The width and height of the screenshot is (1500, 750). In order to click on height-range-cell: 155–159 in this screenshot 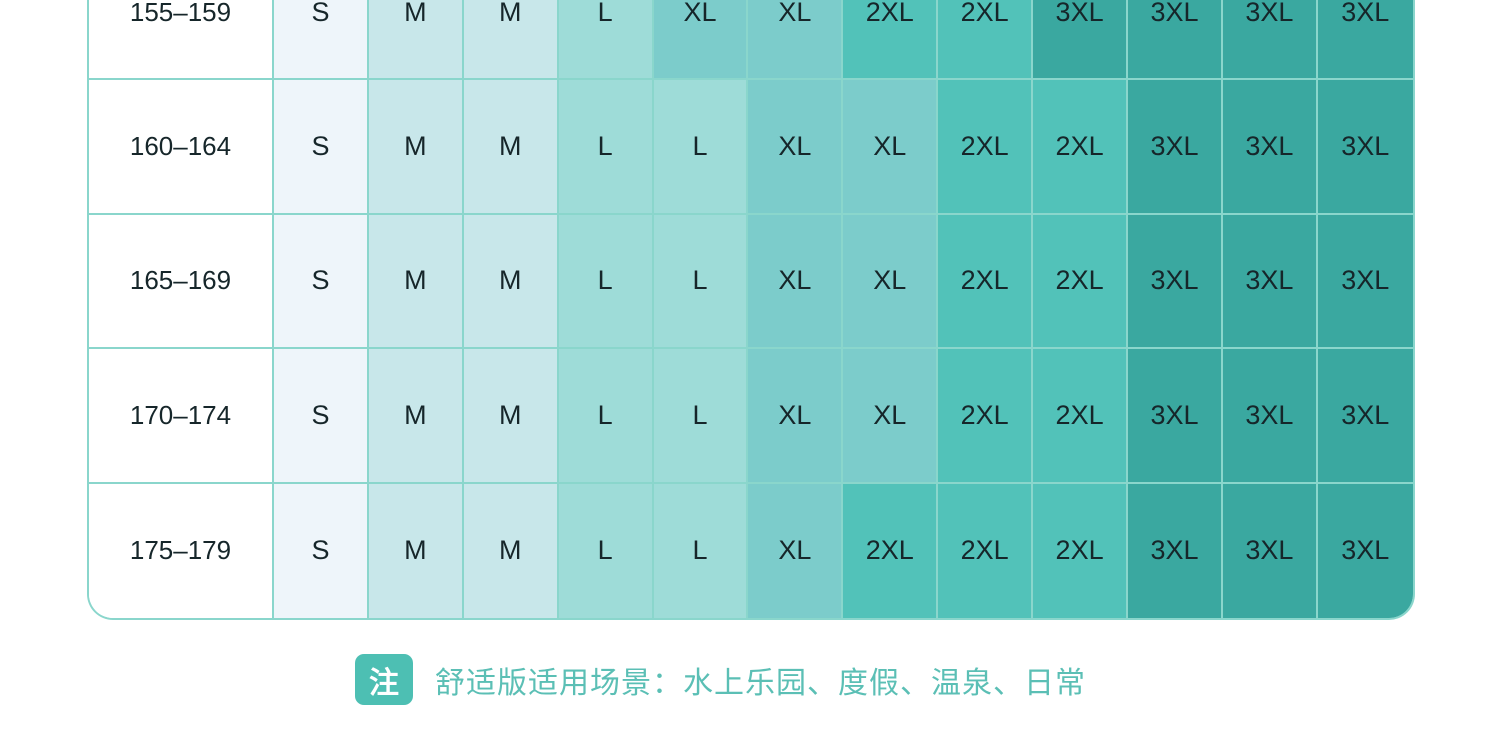, I will do `click(181, 40)`.